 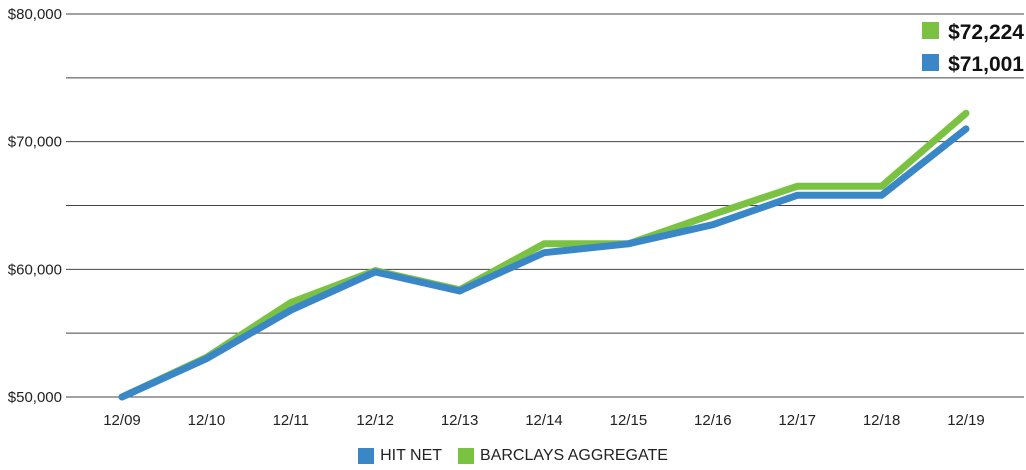 What do you see at coordinates (966, 420) in the screenshot?
I see `x-tick-label: 12/19` at bounding box center [966, 420].